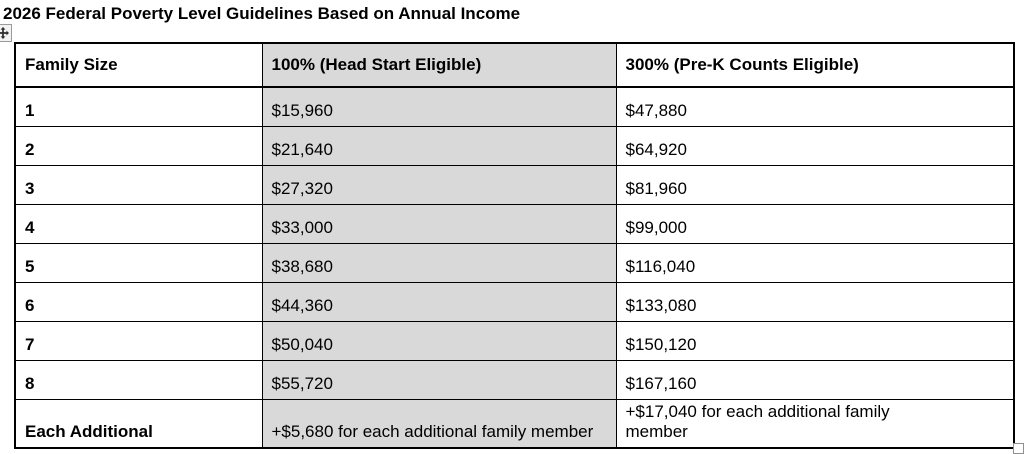 The width and height of the screenshot is (1024, 454). What do you see at coordinates (138, 223) in the screenshot?
I see `family-size-cell: 4` at bounding box center [138, 223].